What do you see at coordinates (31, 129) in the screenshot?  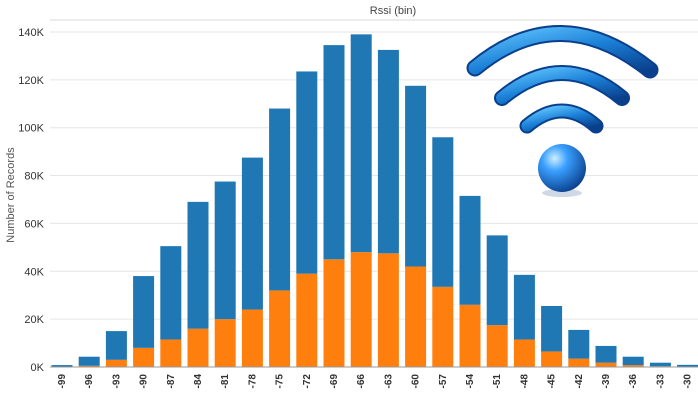 I see `y-tick-label: 100K` at bounding box center [31, 129].